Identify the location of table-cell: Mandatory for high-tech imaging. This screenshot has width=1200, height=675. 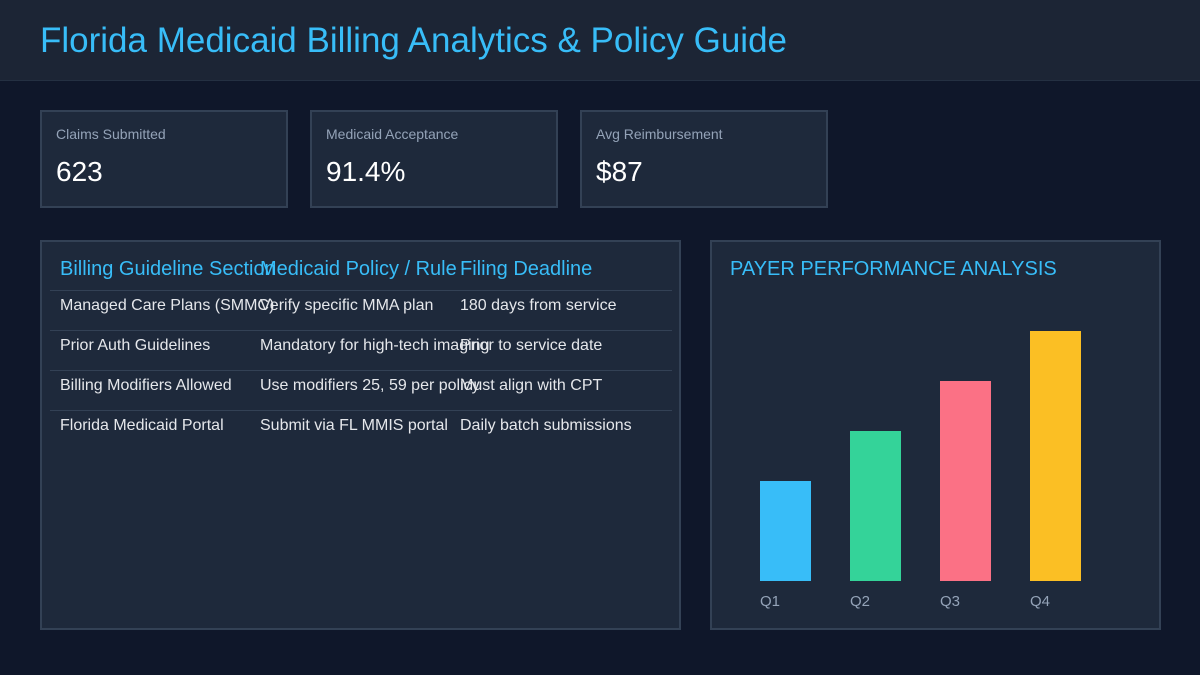
(375, 345).